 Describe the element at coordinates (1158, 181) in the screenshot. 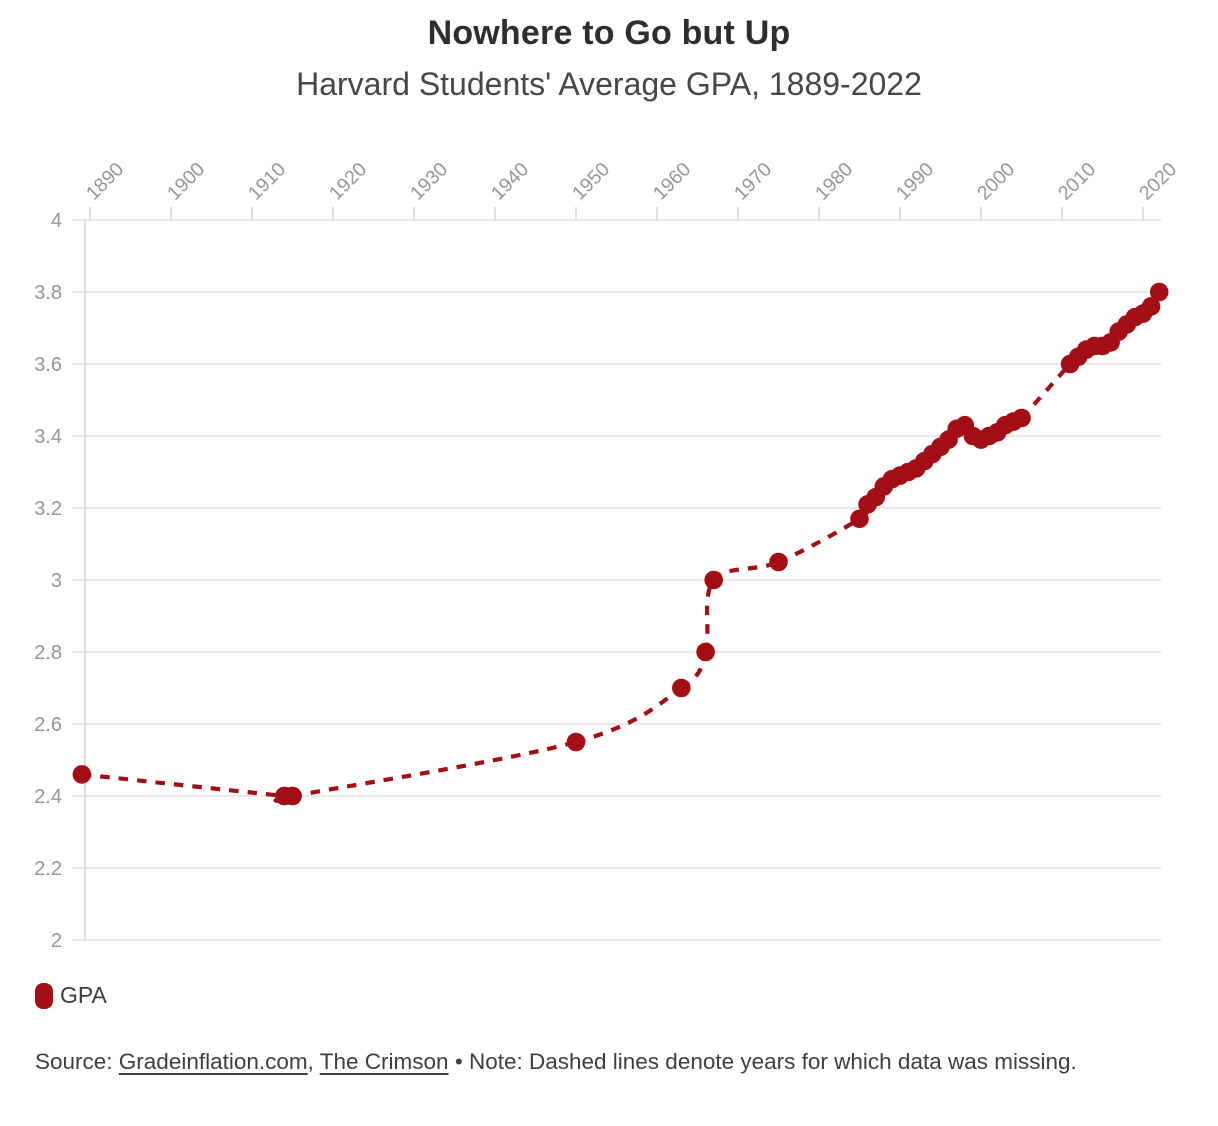

I see `x-tick-label-2020: 2020` at that location.